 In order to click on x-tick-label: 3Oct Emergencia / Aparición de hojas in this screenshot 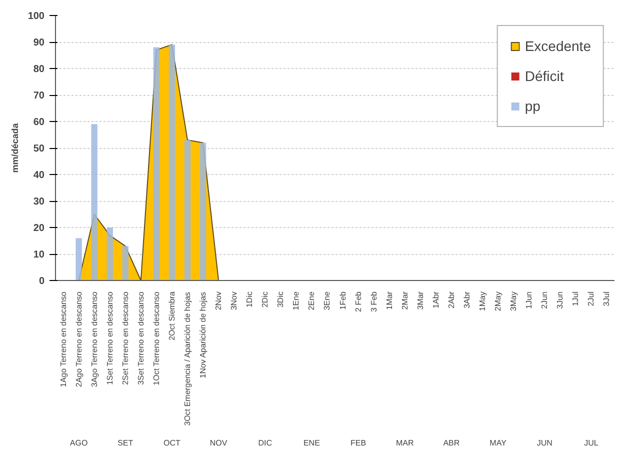, I will do `click(187, 359)`.